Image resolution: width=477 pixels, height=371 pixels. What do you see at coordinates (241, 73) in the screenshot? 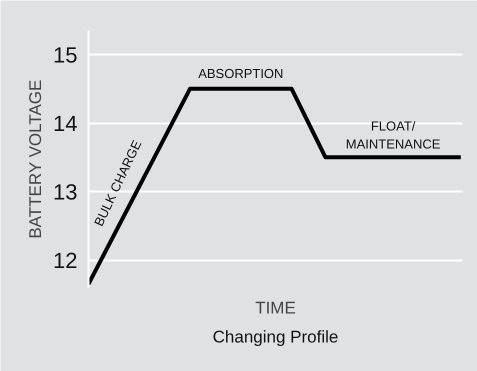
I see `annotation: ABSORPTION` at bounding box center [241, 73].